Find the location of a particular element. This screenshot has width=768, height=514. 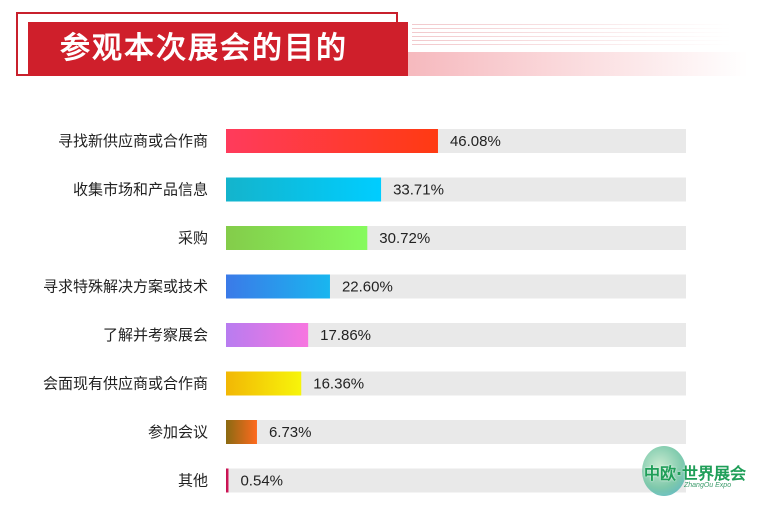

category-label: 采购 is located at coordinates (193, 238).